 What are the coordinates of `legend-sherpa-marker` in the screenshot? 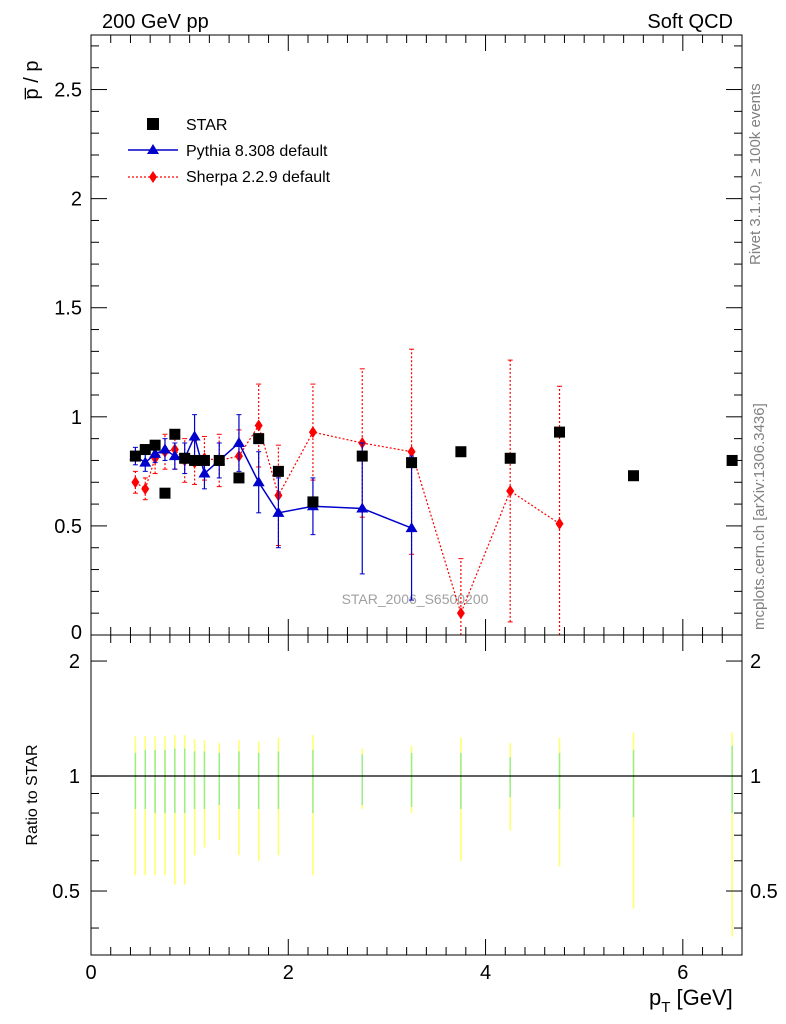 It's located at (153, 177).